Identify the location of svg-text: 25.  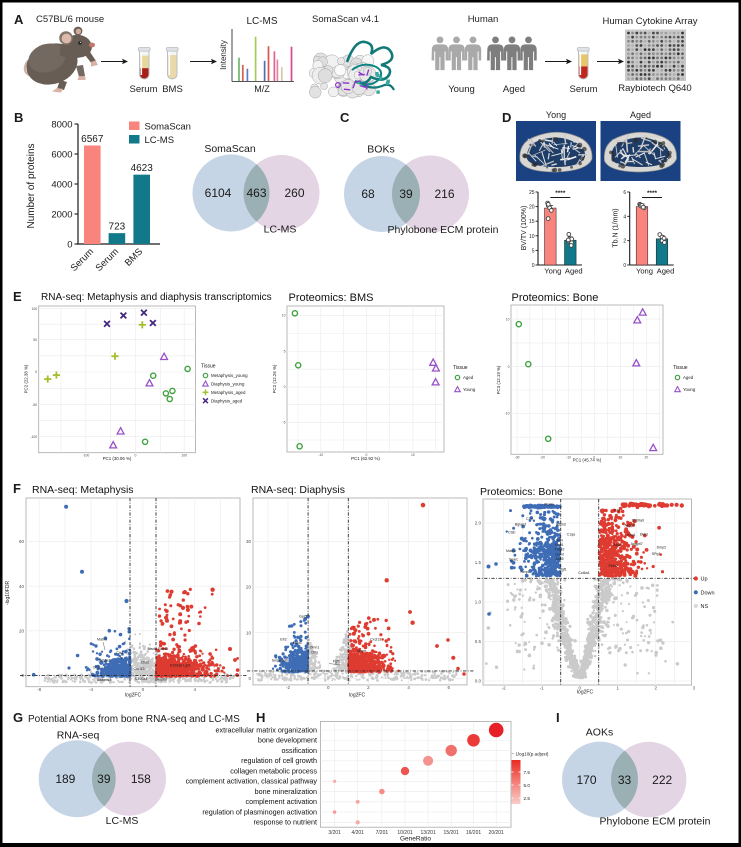
(532, 193).